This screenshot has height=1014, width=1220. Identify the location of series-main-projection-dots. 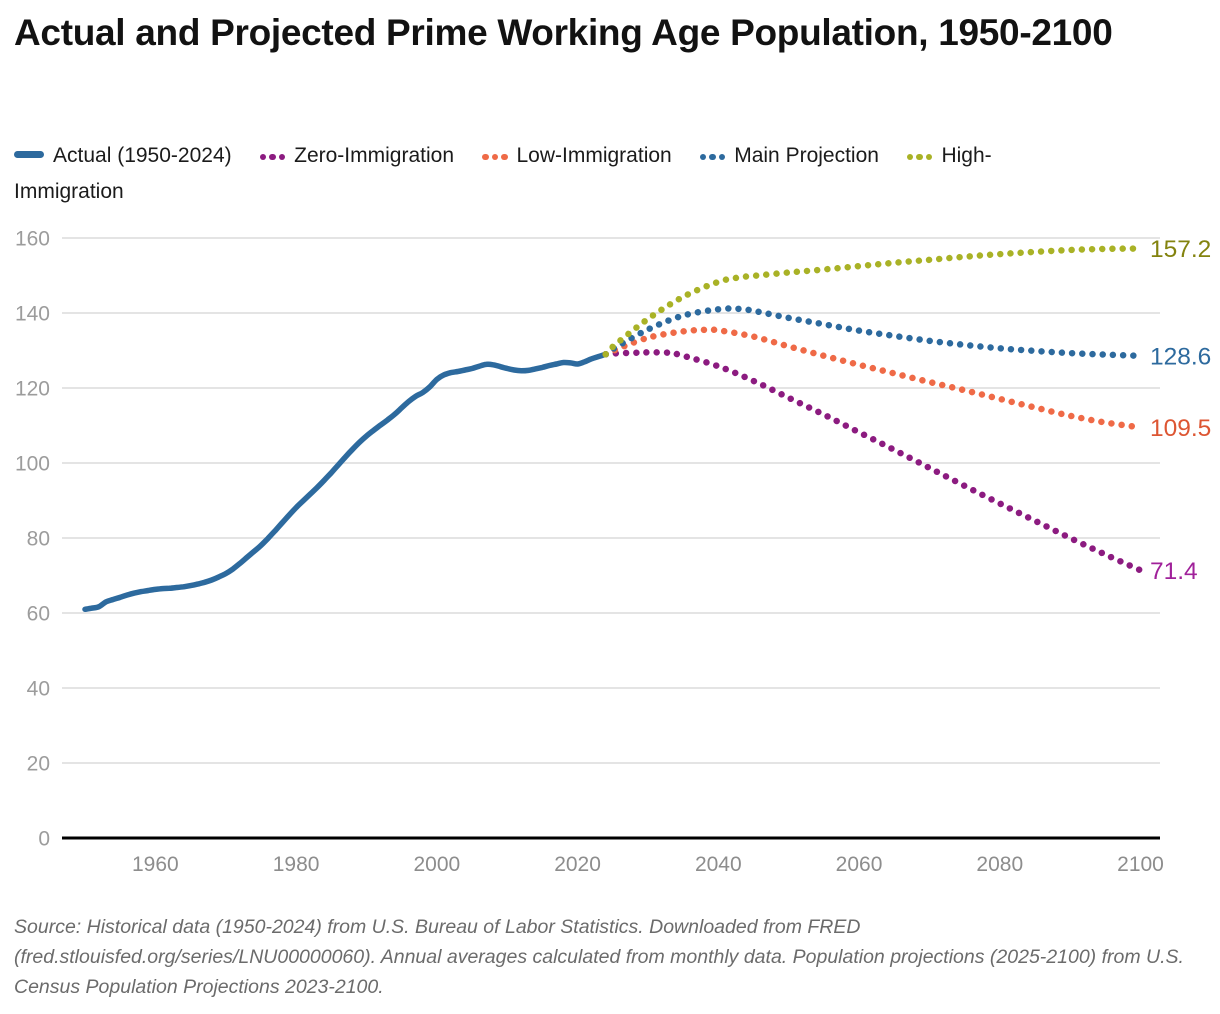
(873, 332).